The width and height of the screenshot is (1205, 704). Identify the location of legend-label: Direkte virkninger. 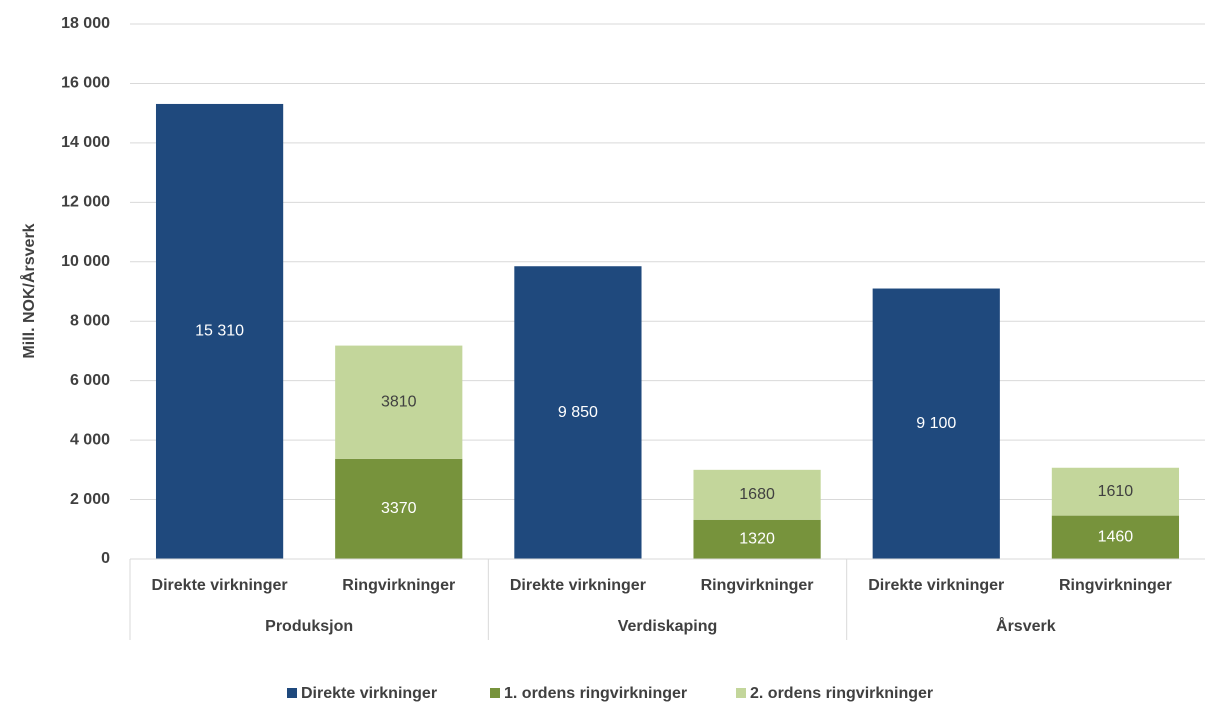
(369, 693).